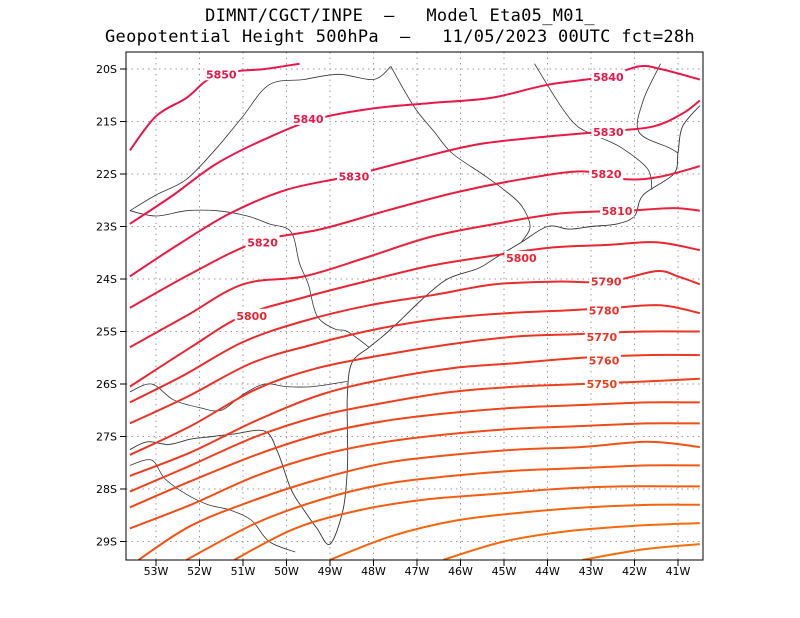 The height and width of the screenshot is (618, 800). What do you see at coordinates (504, 571) in the screenshot?
I see `lon-label-45W: 45W` at bounding box center [504, 571].